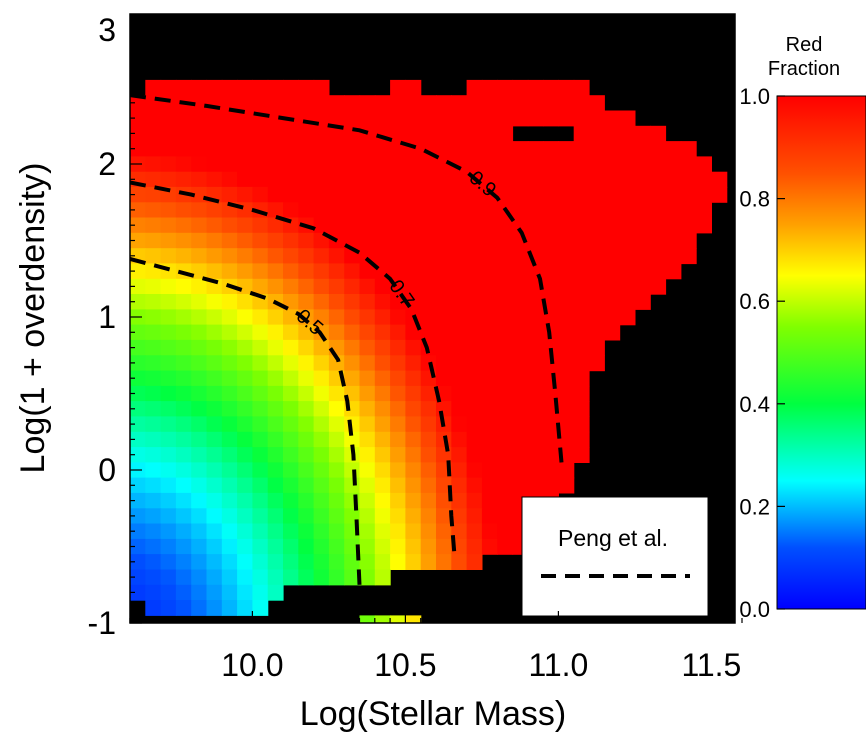  I want to click on y-axis-ticks, so click(136, 324).